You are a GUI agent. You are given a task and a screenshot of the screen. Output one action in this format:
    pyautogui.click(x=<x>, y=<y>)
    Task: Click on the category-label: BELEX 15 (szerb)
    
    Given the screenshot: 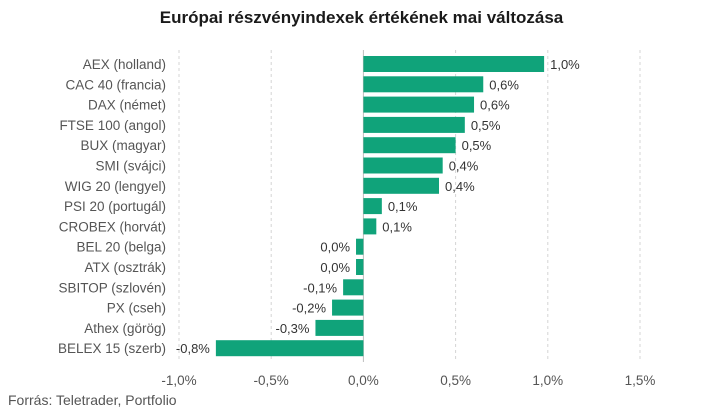 What is the action you would take?
    pyautogui.click(x=112, y=348)
    